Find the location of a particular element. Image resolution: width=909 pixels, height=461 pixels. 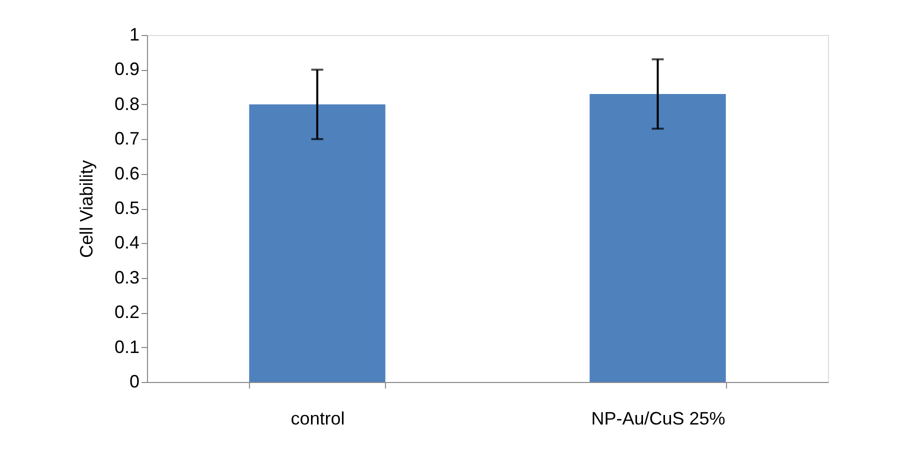

y-tick-label: 0.4 is located at coordinates (127, 242).